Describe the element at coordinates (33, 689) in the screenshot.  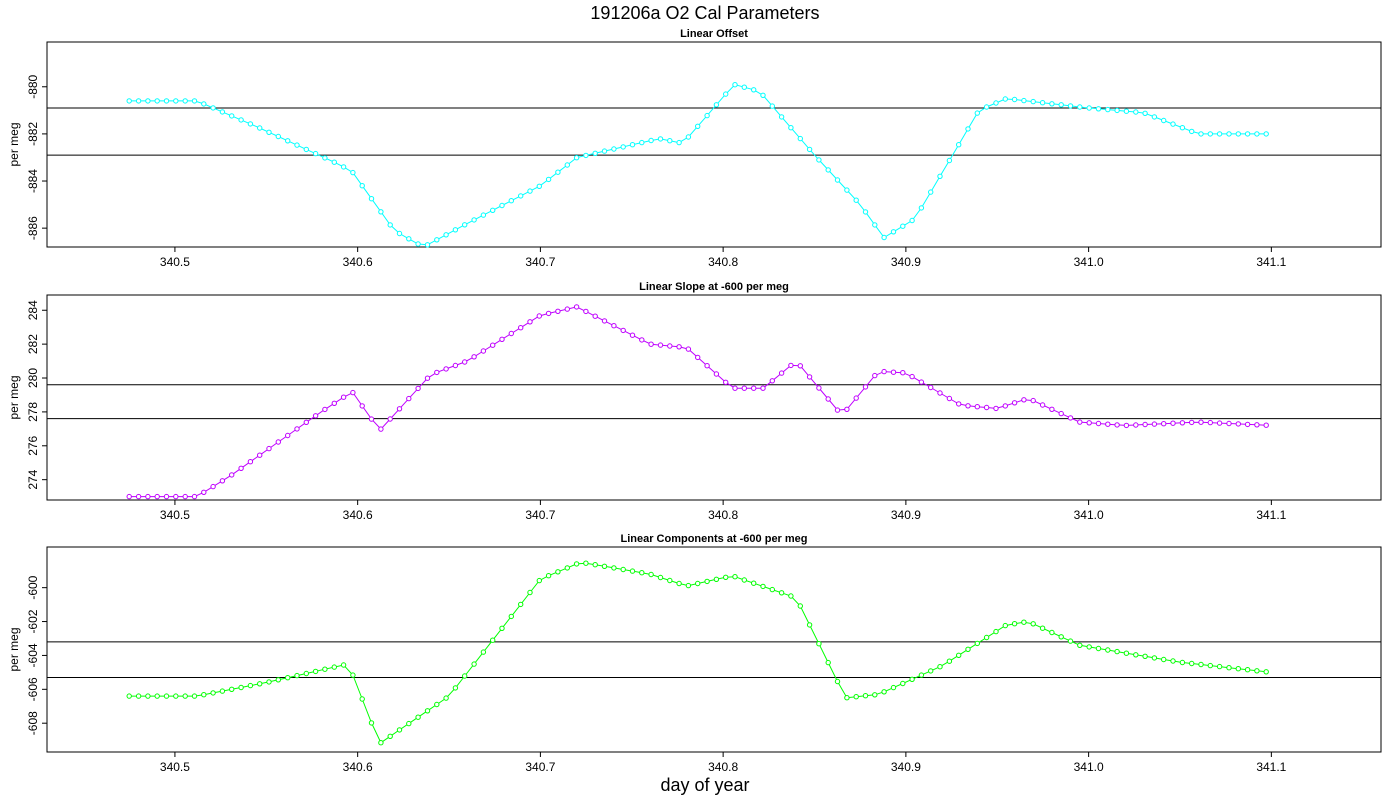
I see `y-tick-label: -606` at that location.